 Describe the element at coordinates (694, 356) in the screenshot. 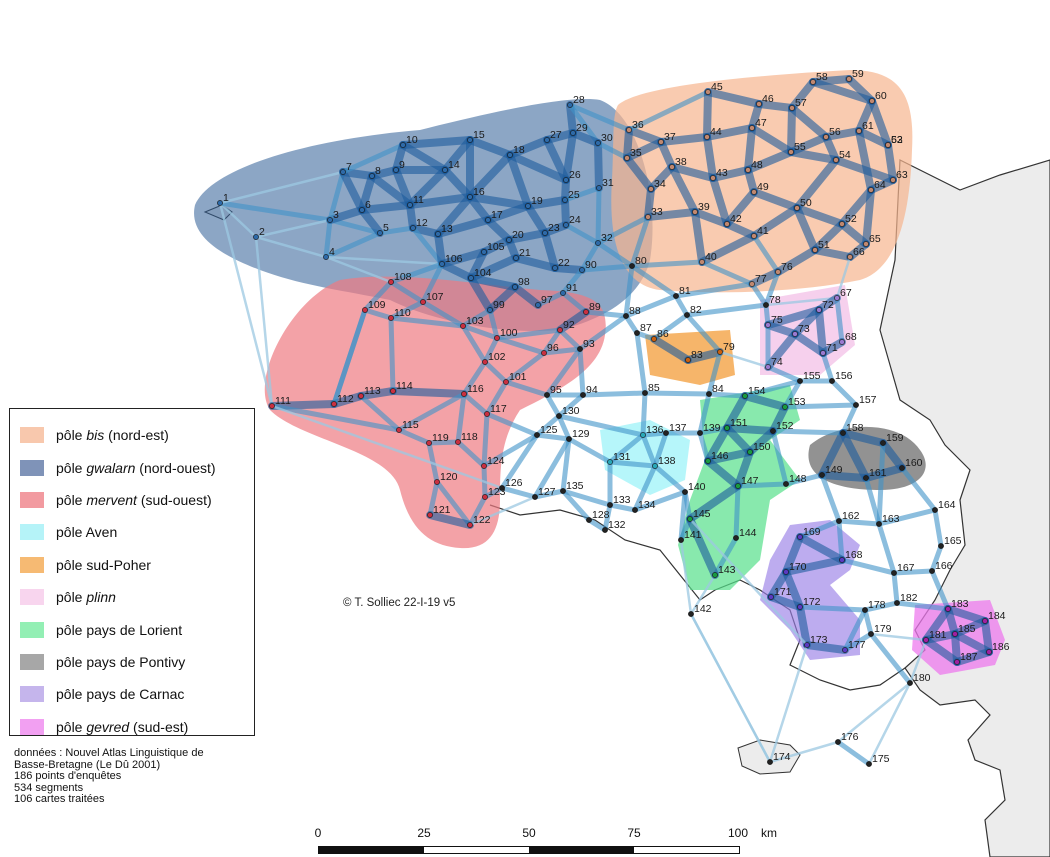

I see `survey-point: 83` at that location.